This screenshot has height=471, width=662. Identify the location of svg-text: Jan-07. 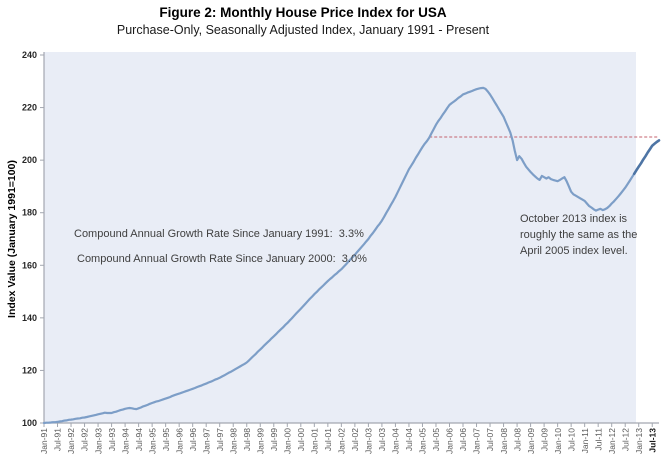
(477, 441).